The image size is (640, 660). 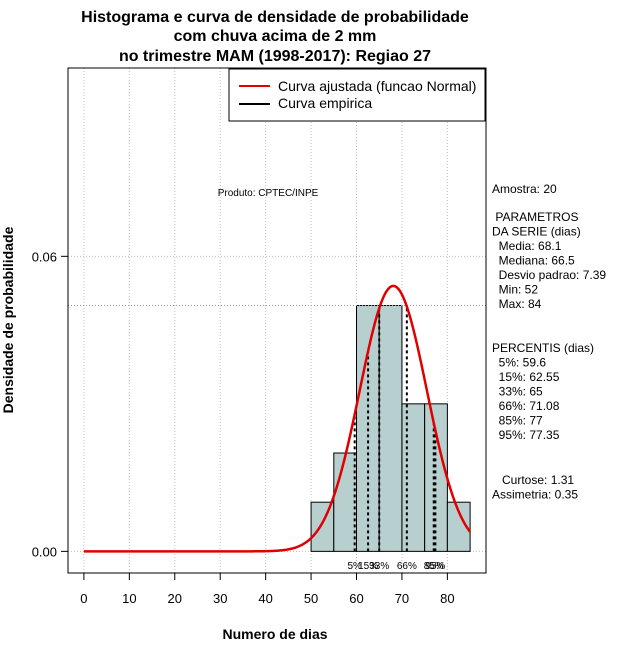 I want to click on percentile-lines: 5%15%33% 66% 85%95%, so click(x=396, y=439).